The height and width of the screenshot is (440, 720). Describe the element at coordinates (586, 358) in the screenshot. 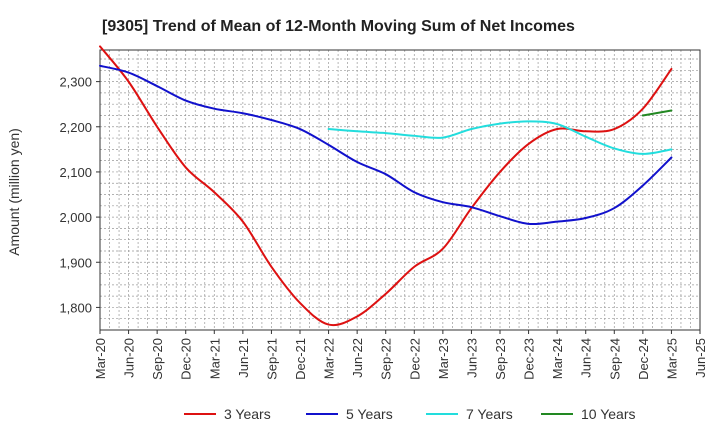

I see `x-tick-label: Jun-24` at that location.